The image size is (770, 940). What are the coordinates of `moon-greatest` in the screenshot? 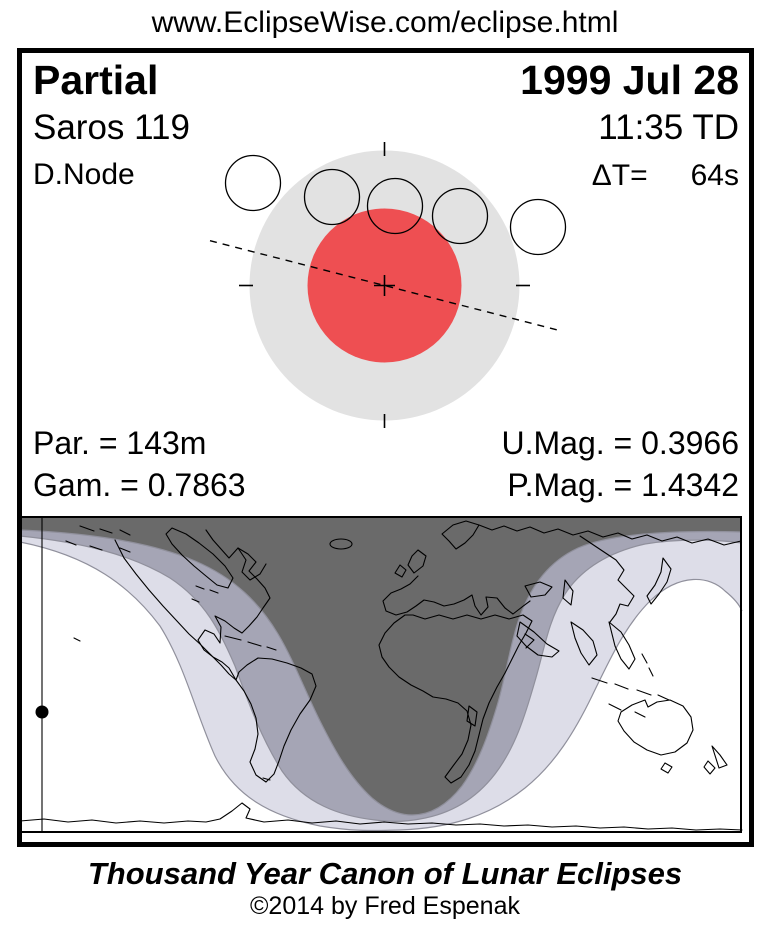 It's located at (395, 206).